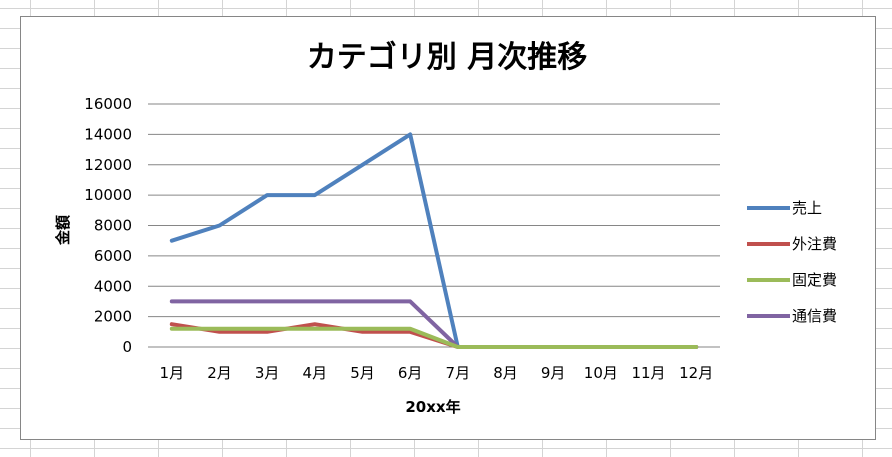  What do you see at coordinates (807, 208) in the screenshot?
I see `legend-label: 売上` at bounding box center [807, 208].